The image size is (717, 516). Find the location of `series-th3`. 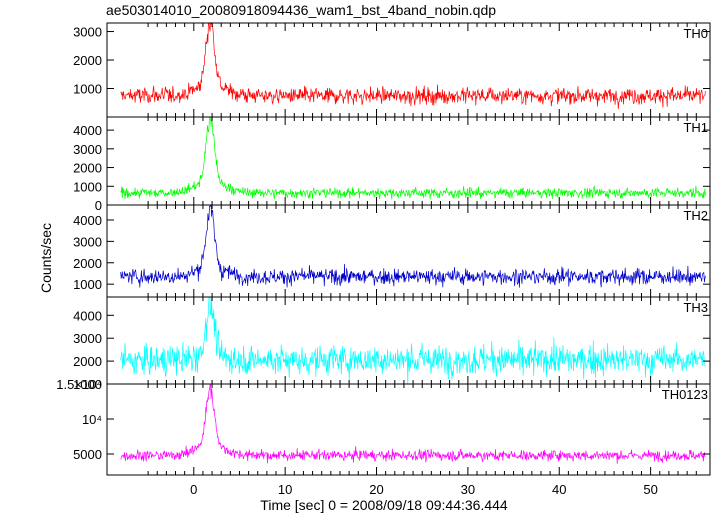

series-th3 is located at coordinates (413, 340).